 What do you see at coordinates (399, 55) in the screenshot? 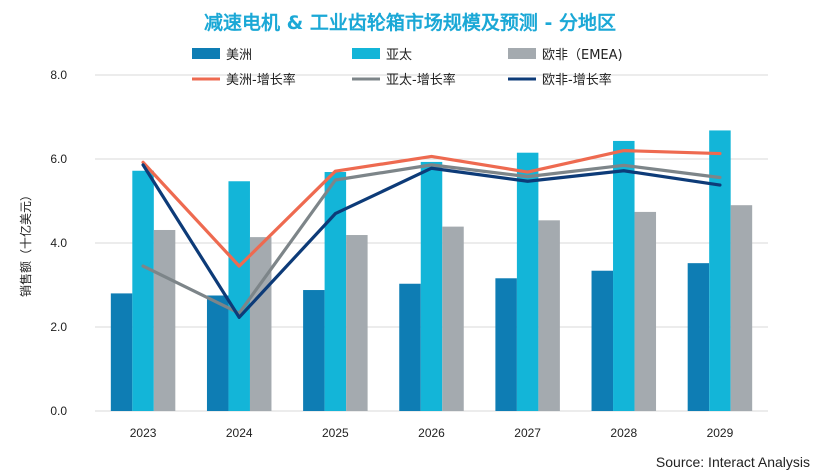
I see `legend-label: 亚太` at bounding box center [399, 55].